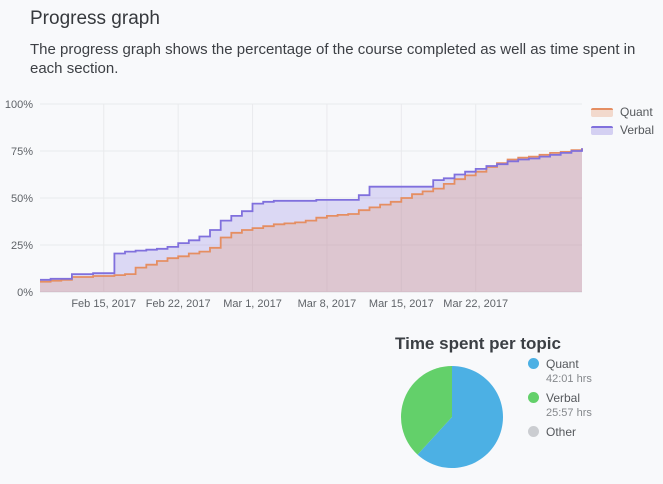 The image size is (663, 484). I want to click on pie-legend-item-verbal: Verbal 25:57 hrs, so click(560, 404).